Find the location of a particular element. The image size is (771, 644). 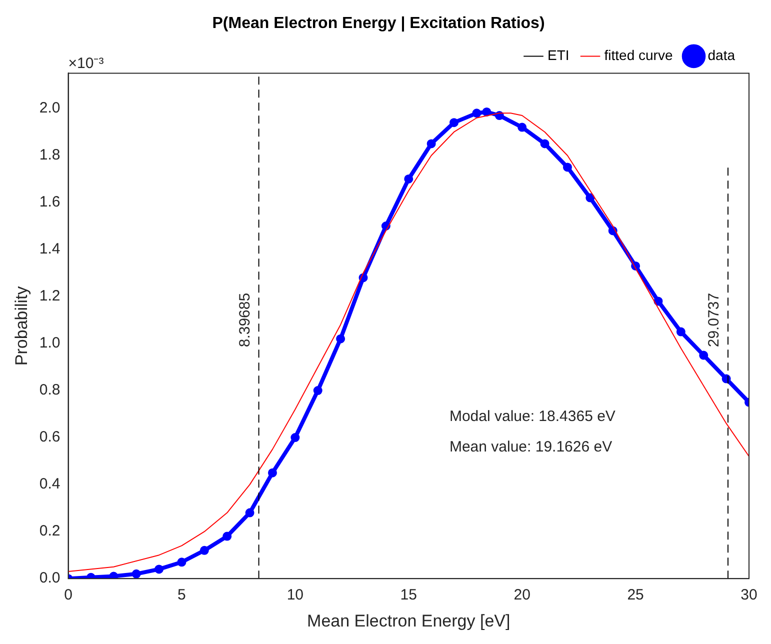

x-tick-label: 10 is located at coordinates (295, 595).